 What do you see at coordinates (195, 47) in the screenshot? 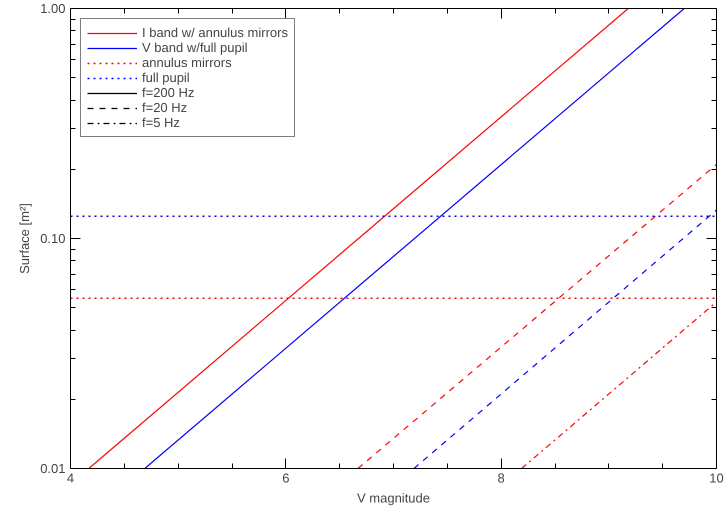
I see `legend-label: V band w/full pupil` at bounding box center [195, 47].